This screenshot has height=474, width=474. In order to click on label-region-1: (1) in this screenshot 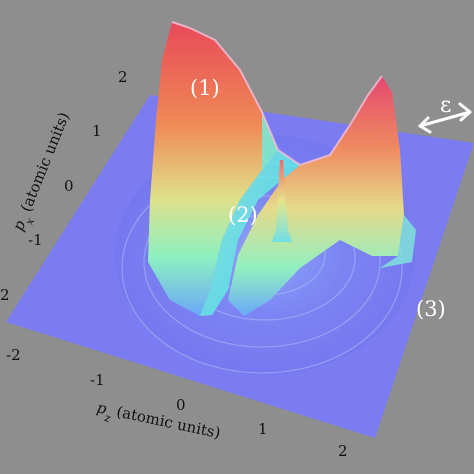, I will do `click(205, 88)`.